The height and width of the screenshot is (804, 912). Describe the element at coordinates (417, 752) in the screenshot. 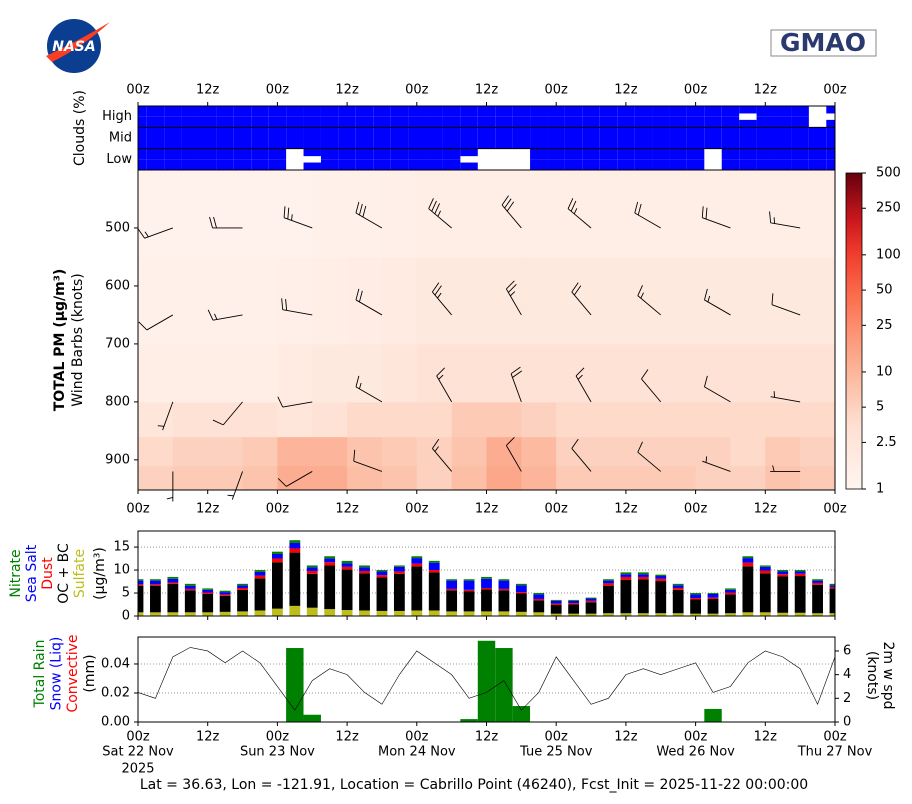

I see `date-label: Mon 24 Nov` at that location.